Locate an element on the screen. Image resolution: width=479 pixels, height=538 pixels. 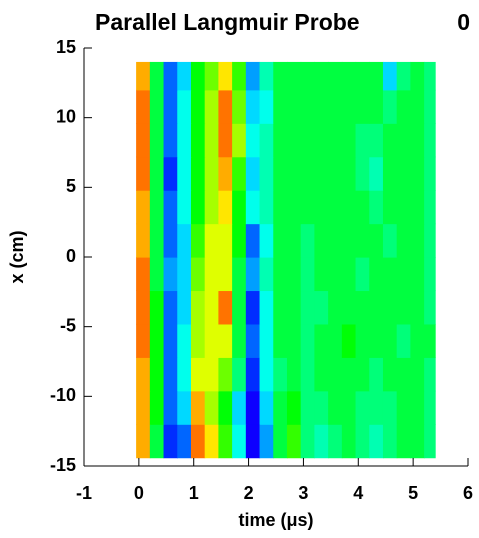
x-axis-label: time (μs) is located at coordinates (275, 520).